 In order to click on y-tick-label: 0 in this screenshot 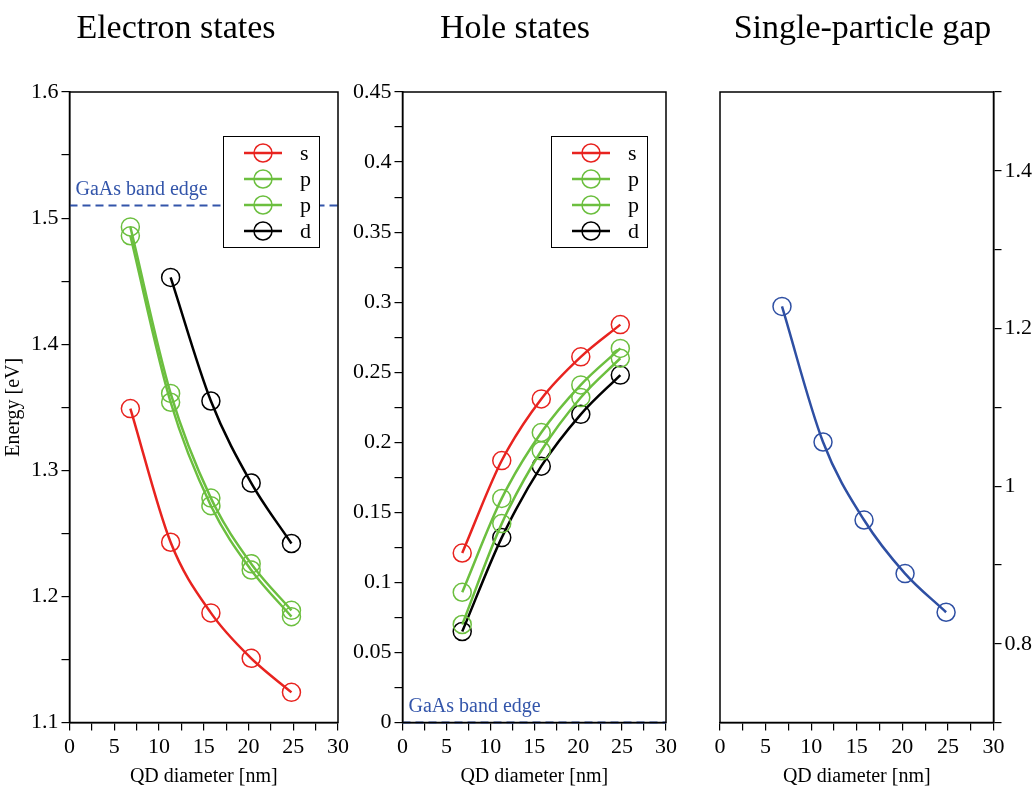, I will do `click(386, 721)`.